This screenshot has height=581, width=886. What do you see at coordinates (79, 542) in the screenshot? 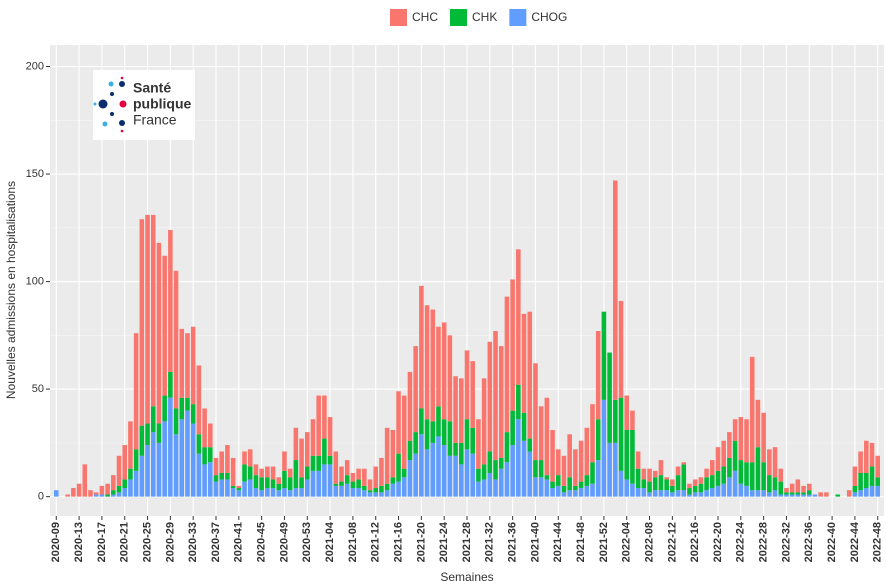
I see `x-tick-label: 2020-13` at bounding box center [79, 542].